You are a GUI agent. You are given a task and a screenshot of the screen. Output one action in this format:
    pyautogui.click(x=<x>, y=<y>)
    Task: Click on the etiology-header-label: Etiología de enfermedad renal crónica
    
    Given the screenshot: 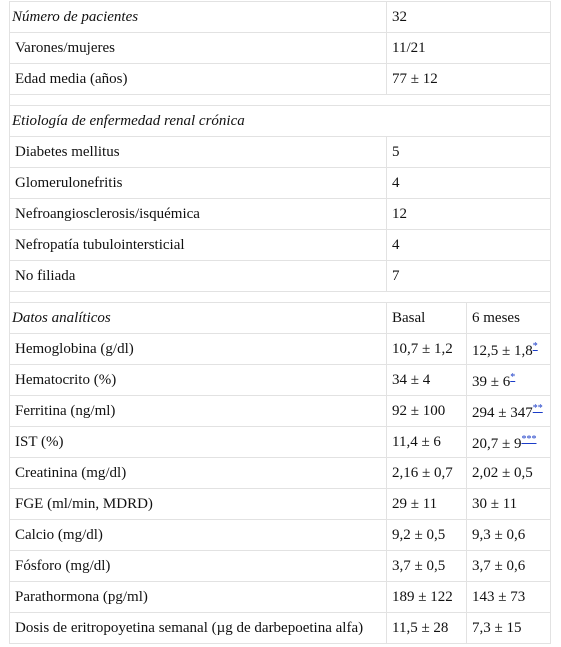 What is the action you would take?
    pyautogui.click(x=280, y=121)
    